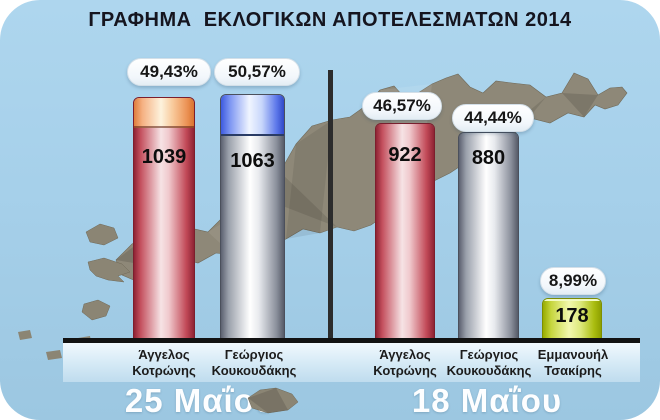  Describe the element at coordinates (330, 20) in the screenshot. I see `chart-title: ΓΡΑΦΗΜΑ ΕΚΛΟΓΙΚΩΝ ΑΠΟΤΕΛΕΣΜΑΤΩΝ 2014` at that location.